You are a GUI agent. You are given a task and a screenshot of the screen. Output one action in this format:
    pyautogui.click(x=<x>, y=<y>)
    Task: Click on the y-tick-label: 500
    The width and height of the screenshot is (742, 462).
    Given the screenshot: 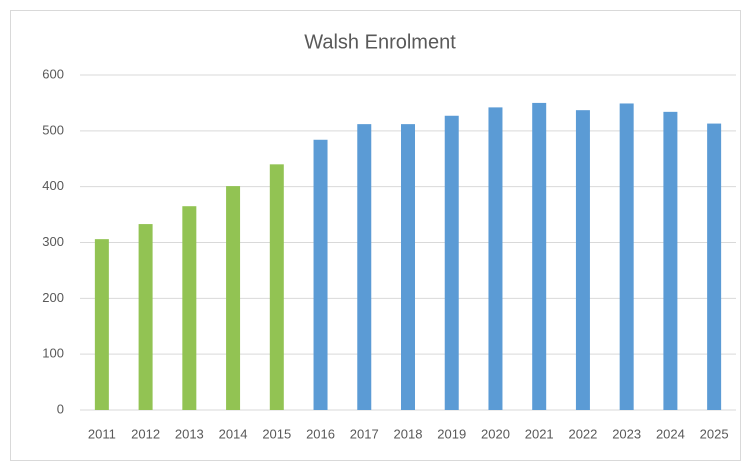 What is the action you would take?
    pyautogui.click(x=53, y=129)
    